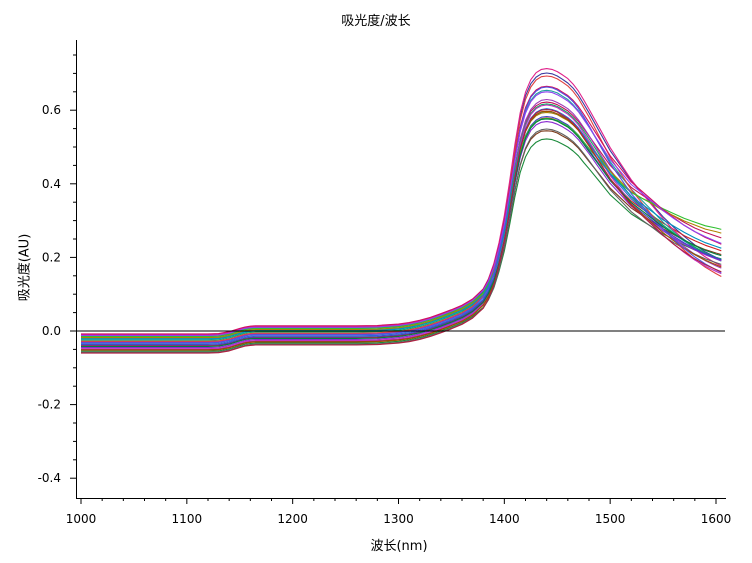 This screenshot has width=752, height=563. Describe the element at coordinates (51, 331) in the screenshot. I see `y-tick-label: 0.0` at that location.